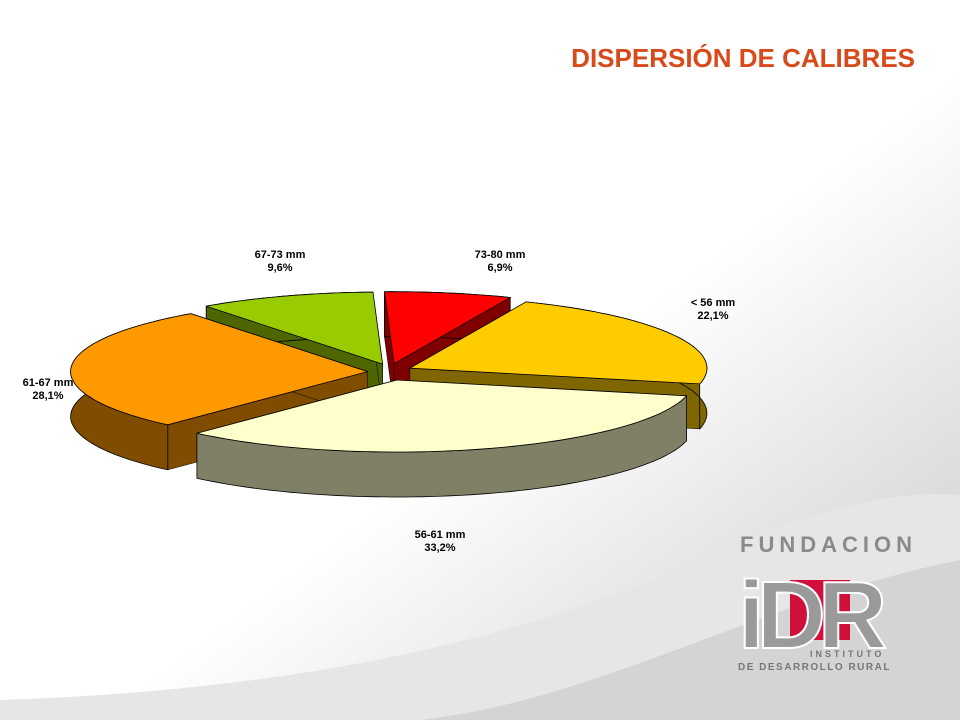  Describe the element at coordinates (279, 268) in the screenshot. I see `slice-value-label: 9,6%` at that location.